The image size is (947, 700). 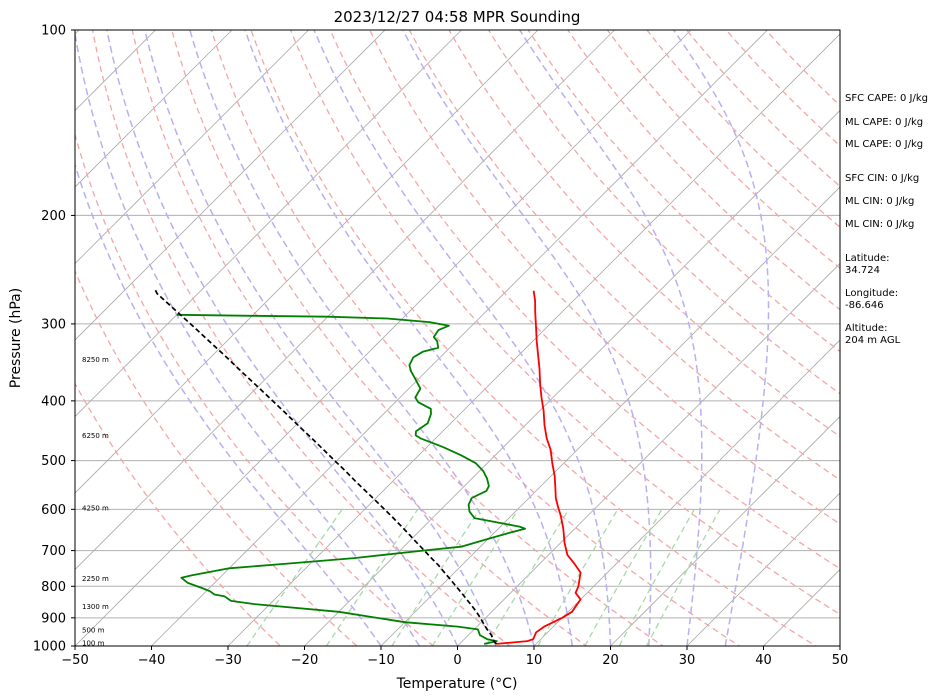 What do you see at coordinates (95, 509) in the screenshot?
I see `altitude-label: 4250 m` at bounding box center [95, 509].